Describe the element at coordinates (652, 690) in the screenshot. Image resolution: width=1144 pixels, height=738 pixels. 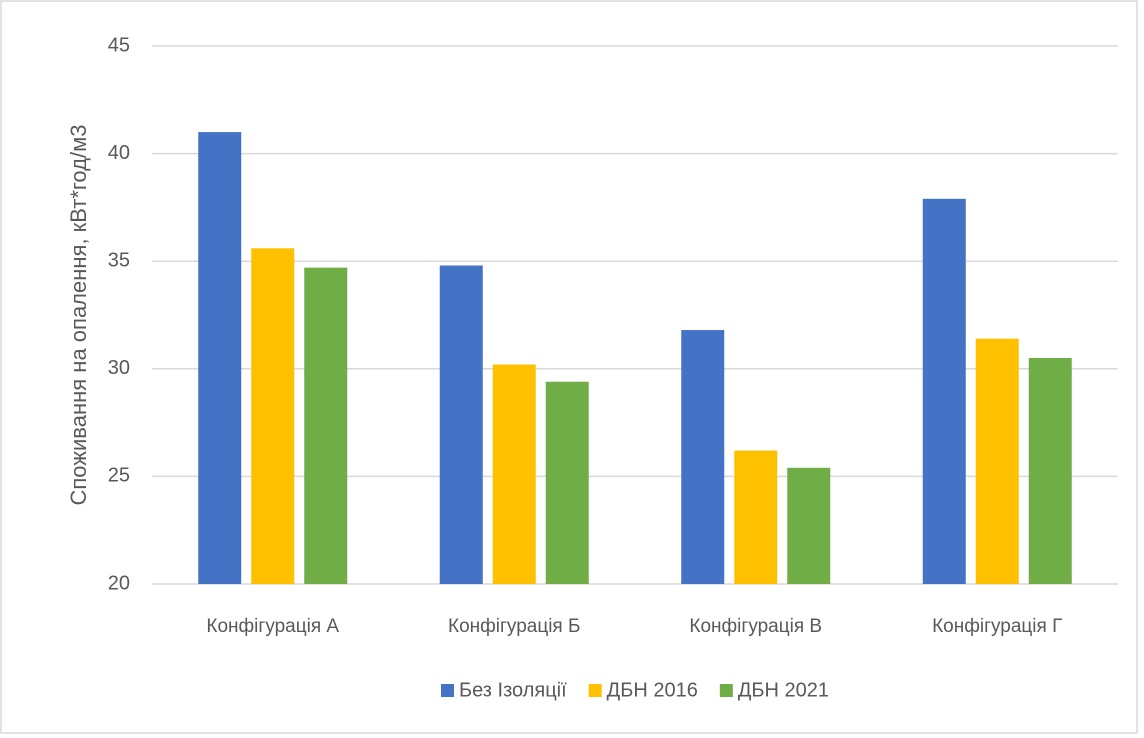
I see `legend-label: ДБН 2016` at that location.